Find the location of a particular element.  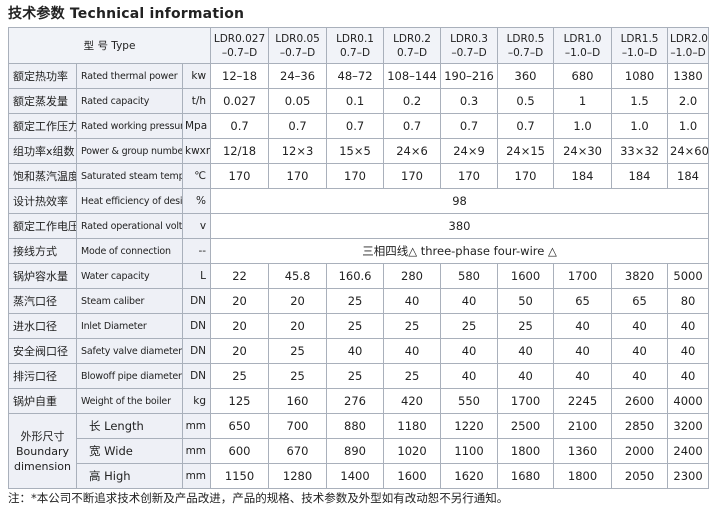

value-cell: 1.5 is located at coordinates (640, 101).